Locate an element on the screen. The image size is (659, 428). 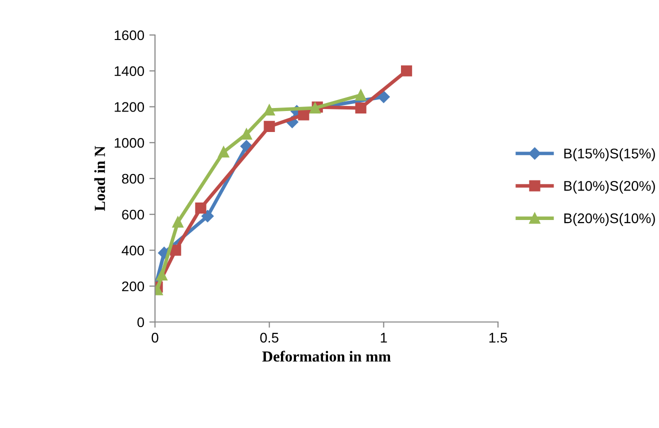
y-axis-title: Load in N is located at coordinates (100, 178).